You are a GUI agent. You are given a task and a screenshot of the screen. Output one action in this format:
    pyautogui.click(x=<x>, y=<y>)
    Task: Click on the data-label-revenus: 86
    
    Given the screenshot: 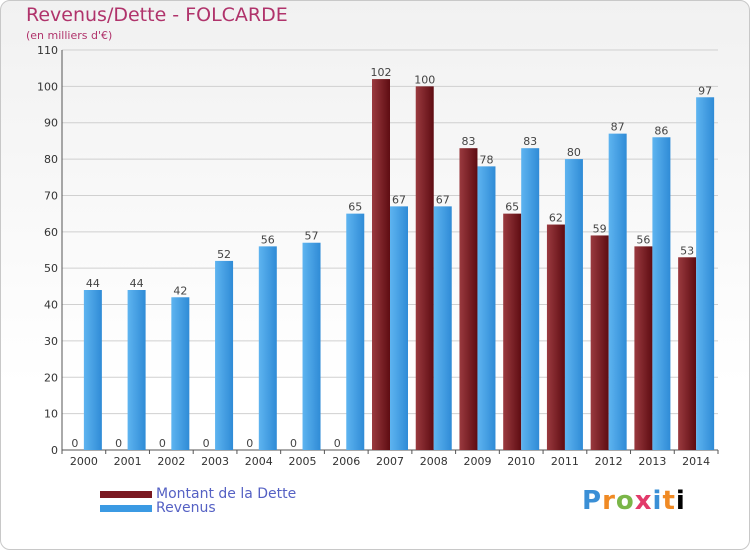 What is the action you would take?
    pyautogui.click(x=661, y=130)
    